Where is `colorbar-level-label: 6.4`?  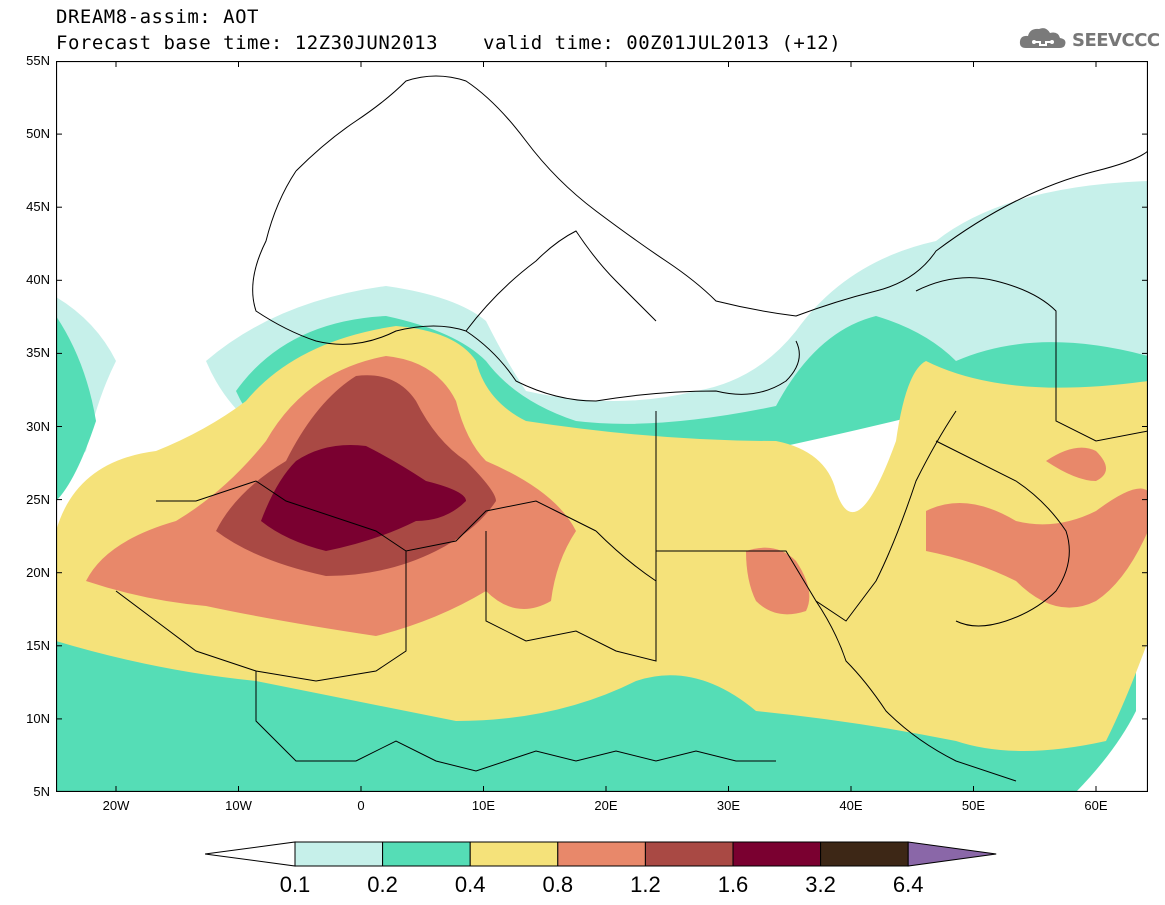 colorbar-level-label: 6.4 is located at coordinates (908, 884).